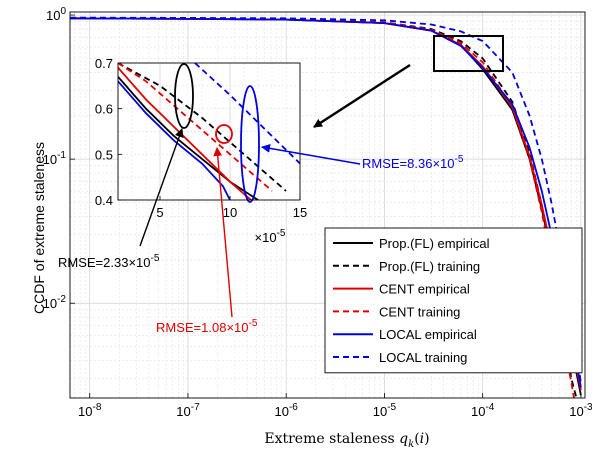 This screenshot has height=450, width=599. What do you see at coordinates (161, 187) in the screenshot?
I see `fl-rmse-arrow` at bounding box center [161, 187].